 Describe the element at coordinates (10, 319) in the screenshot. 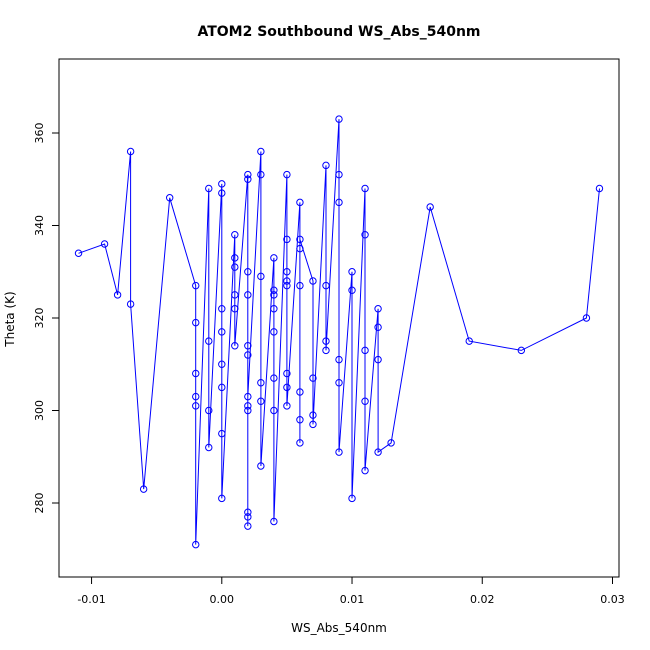

I see `y-axis-label: Theta (K)` at that location.